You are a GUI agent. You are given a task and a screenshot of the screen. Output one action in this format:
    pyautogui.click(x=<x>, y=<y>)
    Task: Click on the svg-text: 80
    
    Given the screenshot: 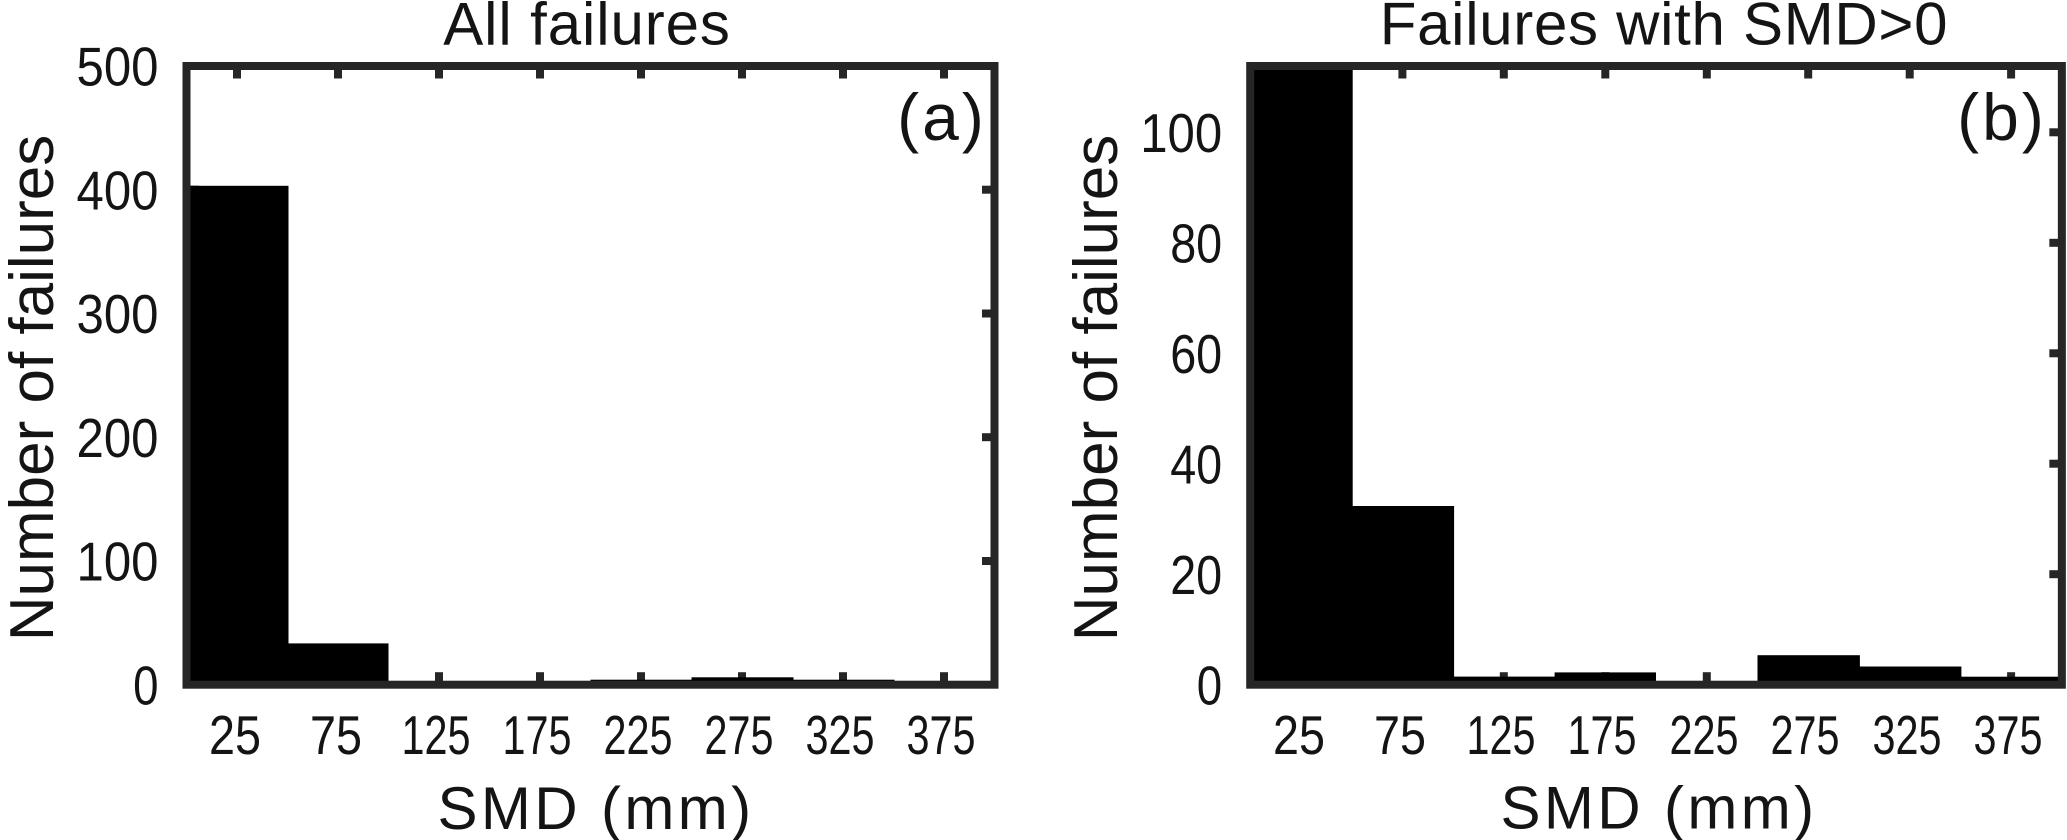 What is the action you would take?
    pyautogui.click(x=1196, y=244)
    